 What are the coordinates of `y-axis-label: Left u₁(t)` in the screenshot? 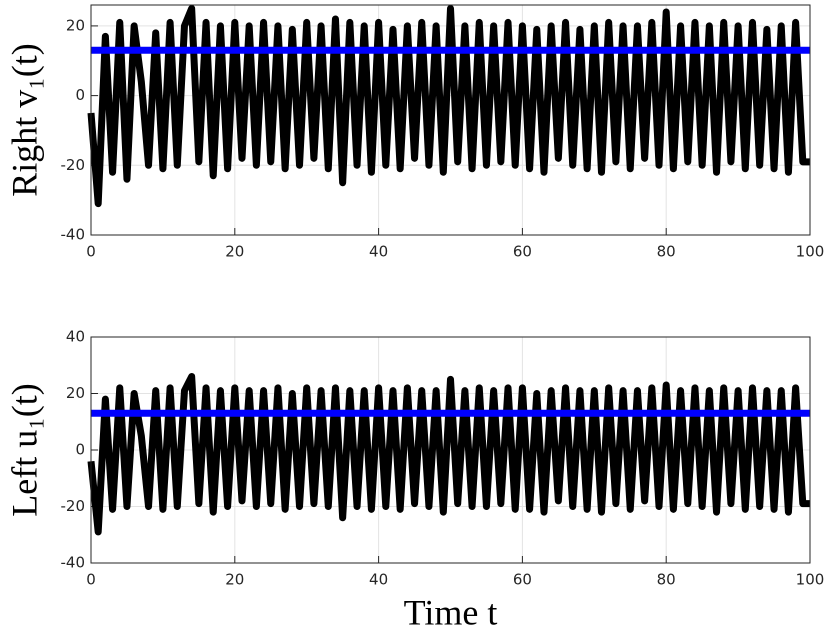 It's located at (24, 450).